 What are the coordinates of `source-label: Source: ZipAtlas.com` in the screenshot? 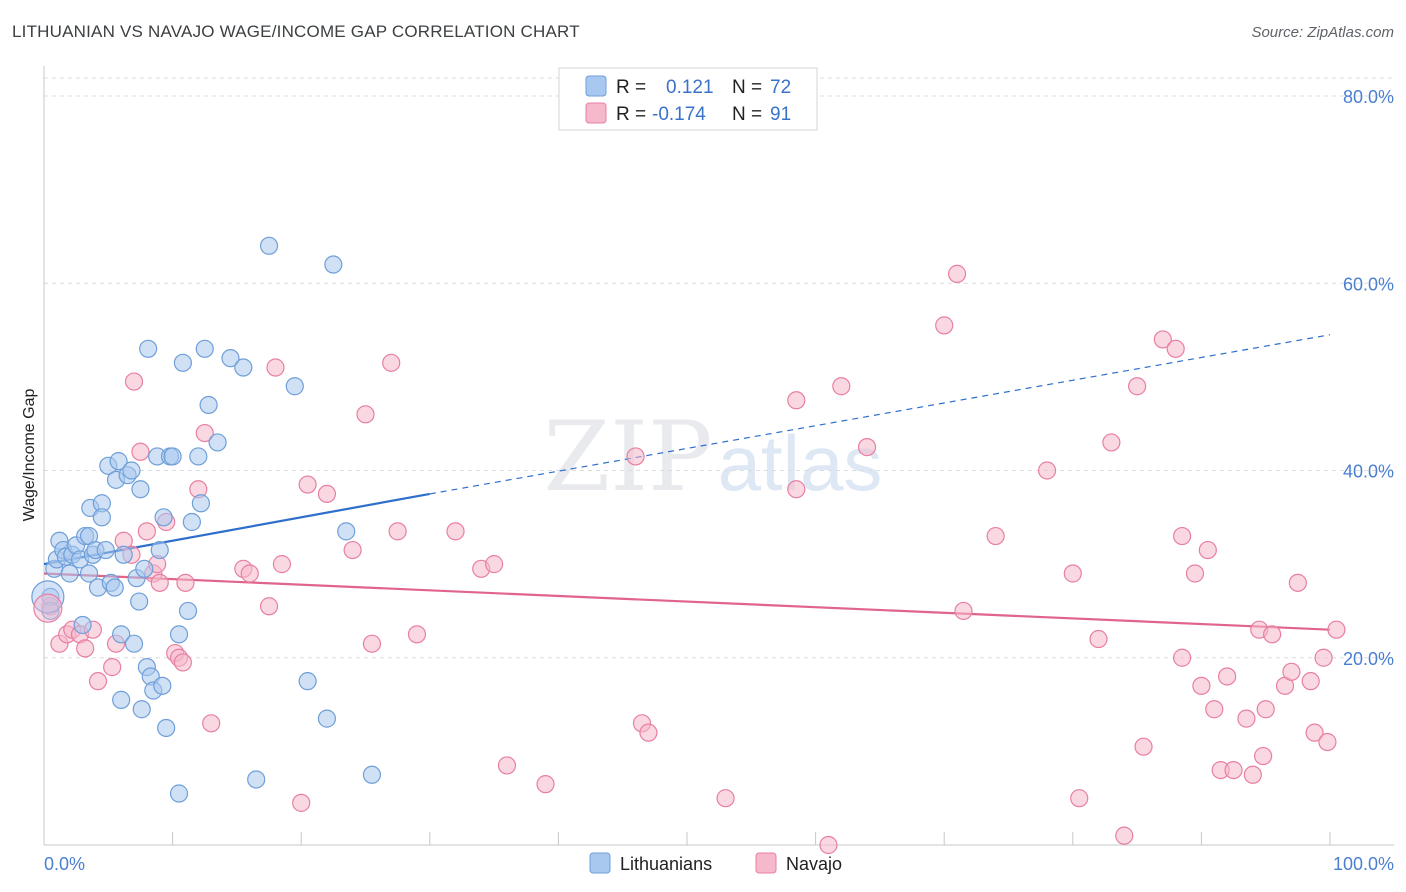 It's located at (1322, 32).